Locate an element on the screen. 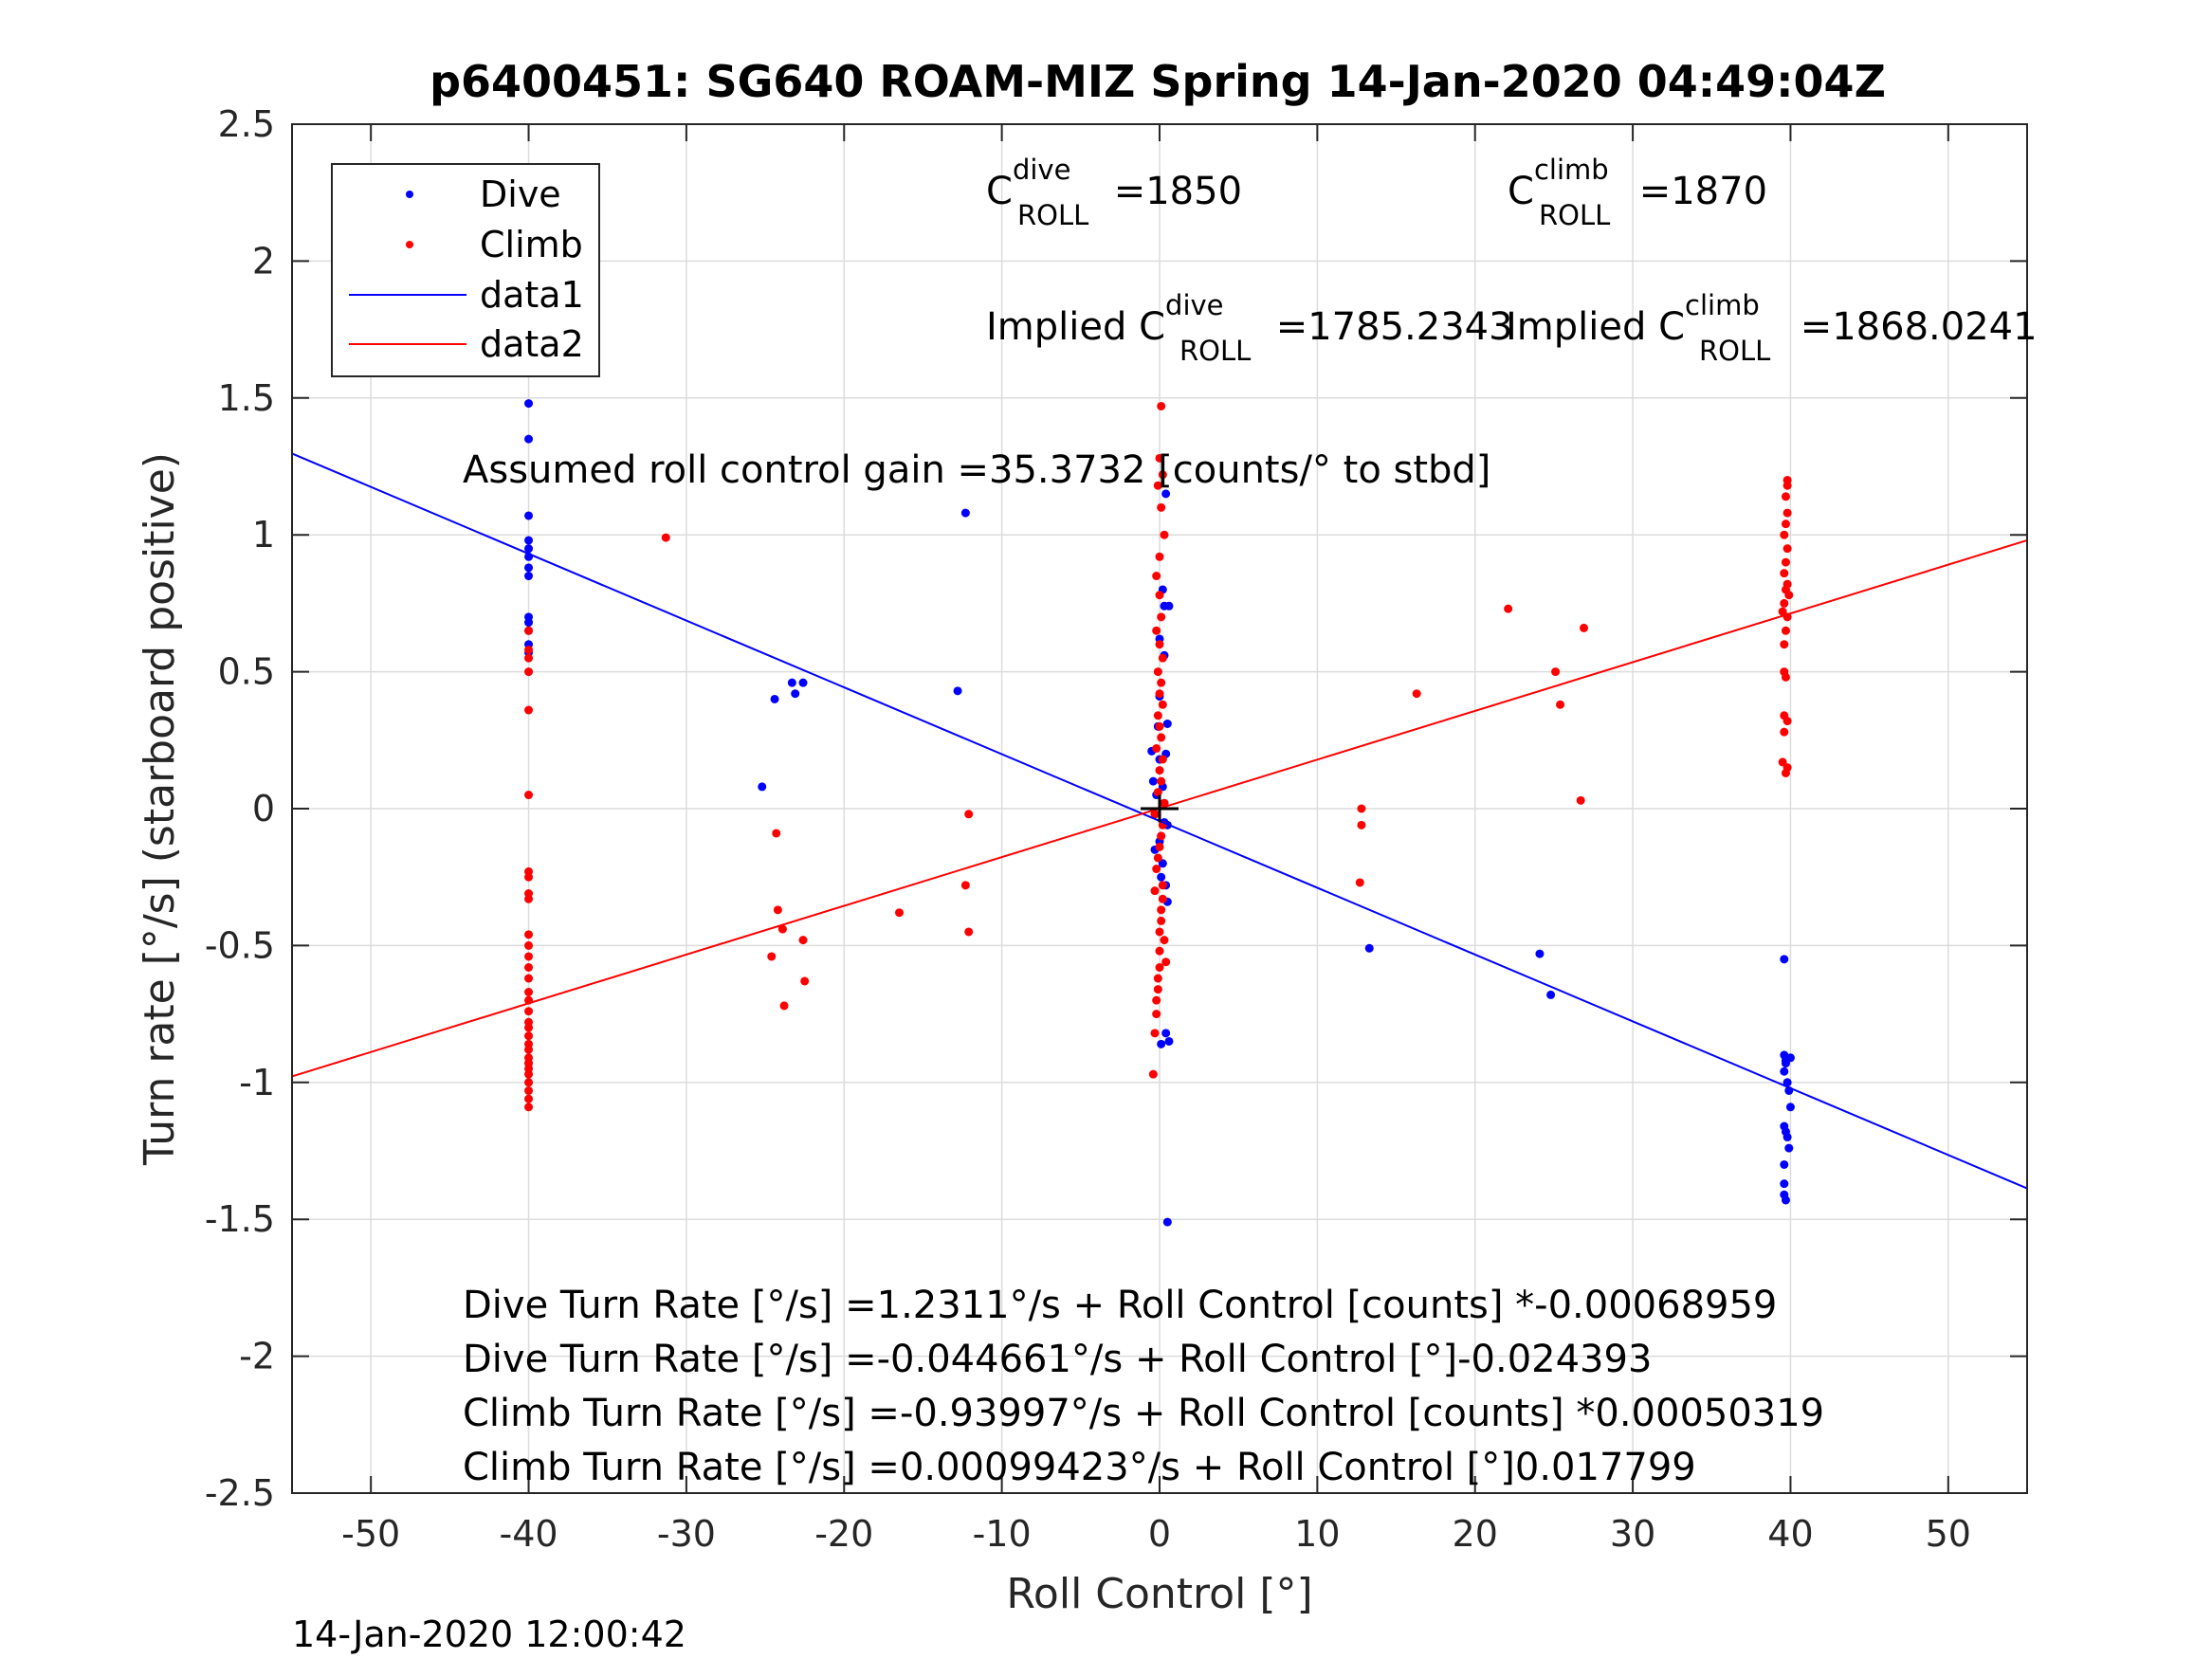  y-tick-label: 1.5 is located at coordinates (246, 398).